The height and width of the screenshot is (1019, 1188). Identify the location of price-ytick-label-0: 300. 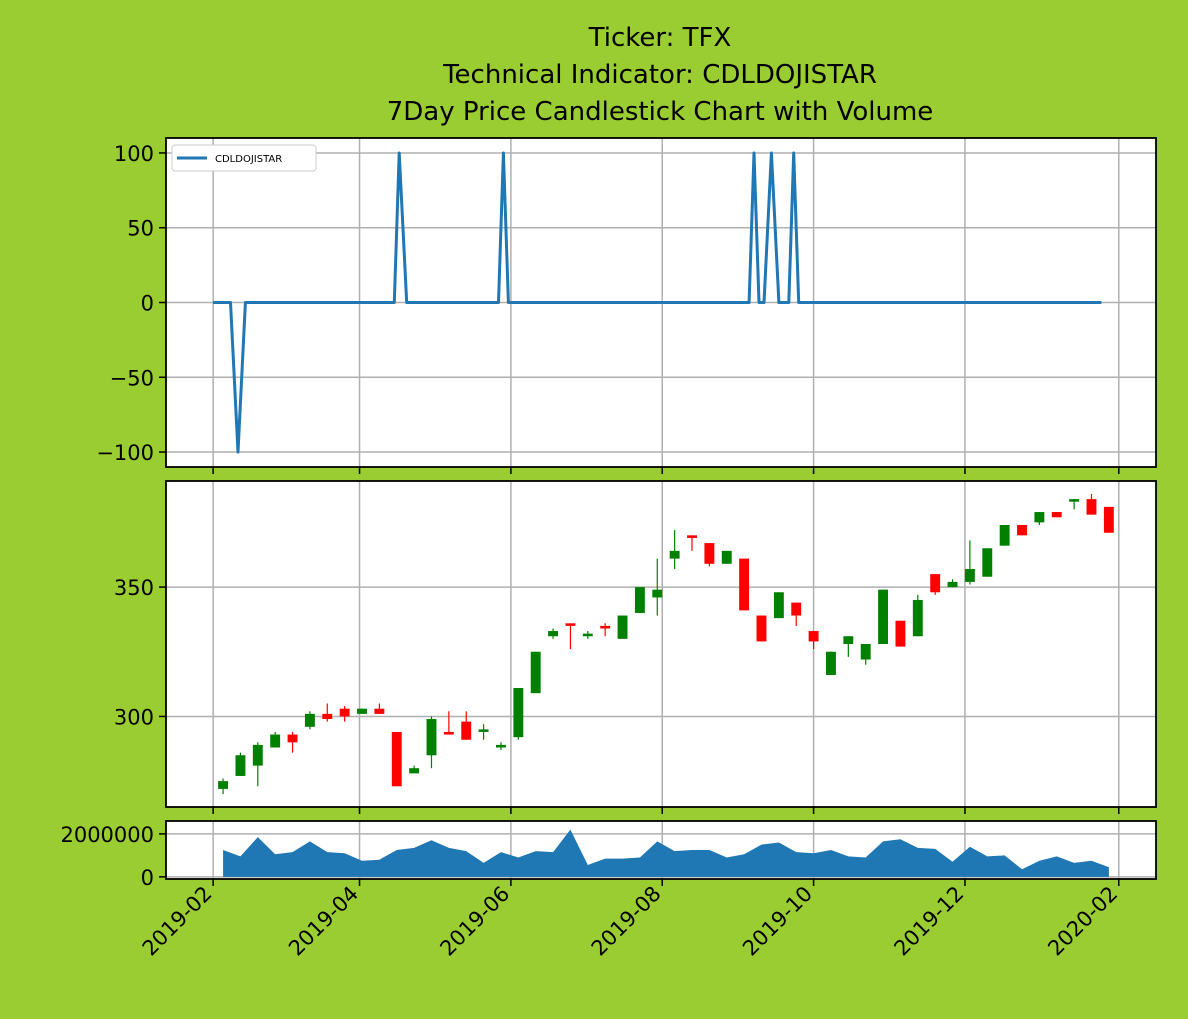
(134, 717).